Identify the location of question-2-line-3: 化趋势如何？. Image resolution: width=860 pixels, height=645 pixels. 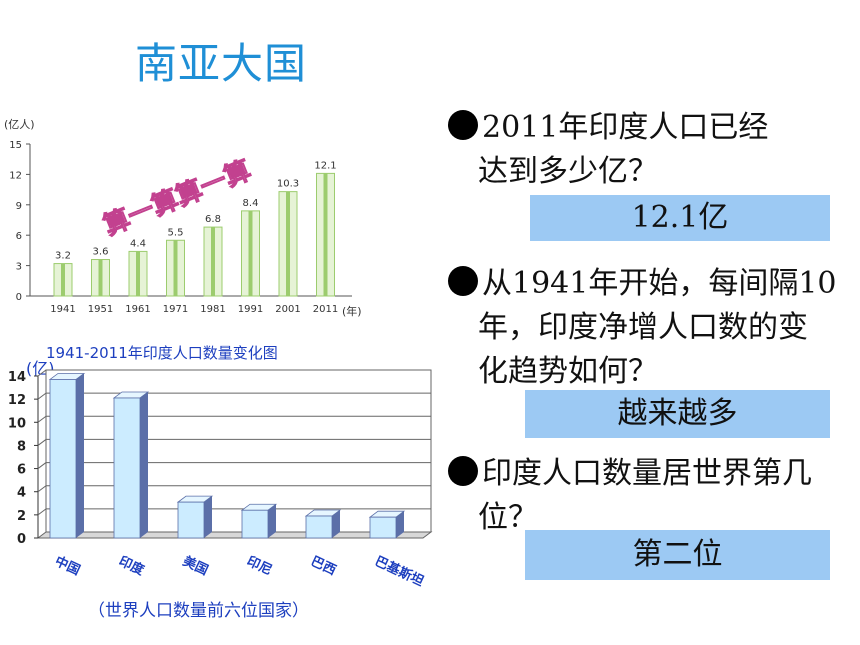
(568, 371).